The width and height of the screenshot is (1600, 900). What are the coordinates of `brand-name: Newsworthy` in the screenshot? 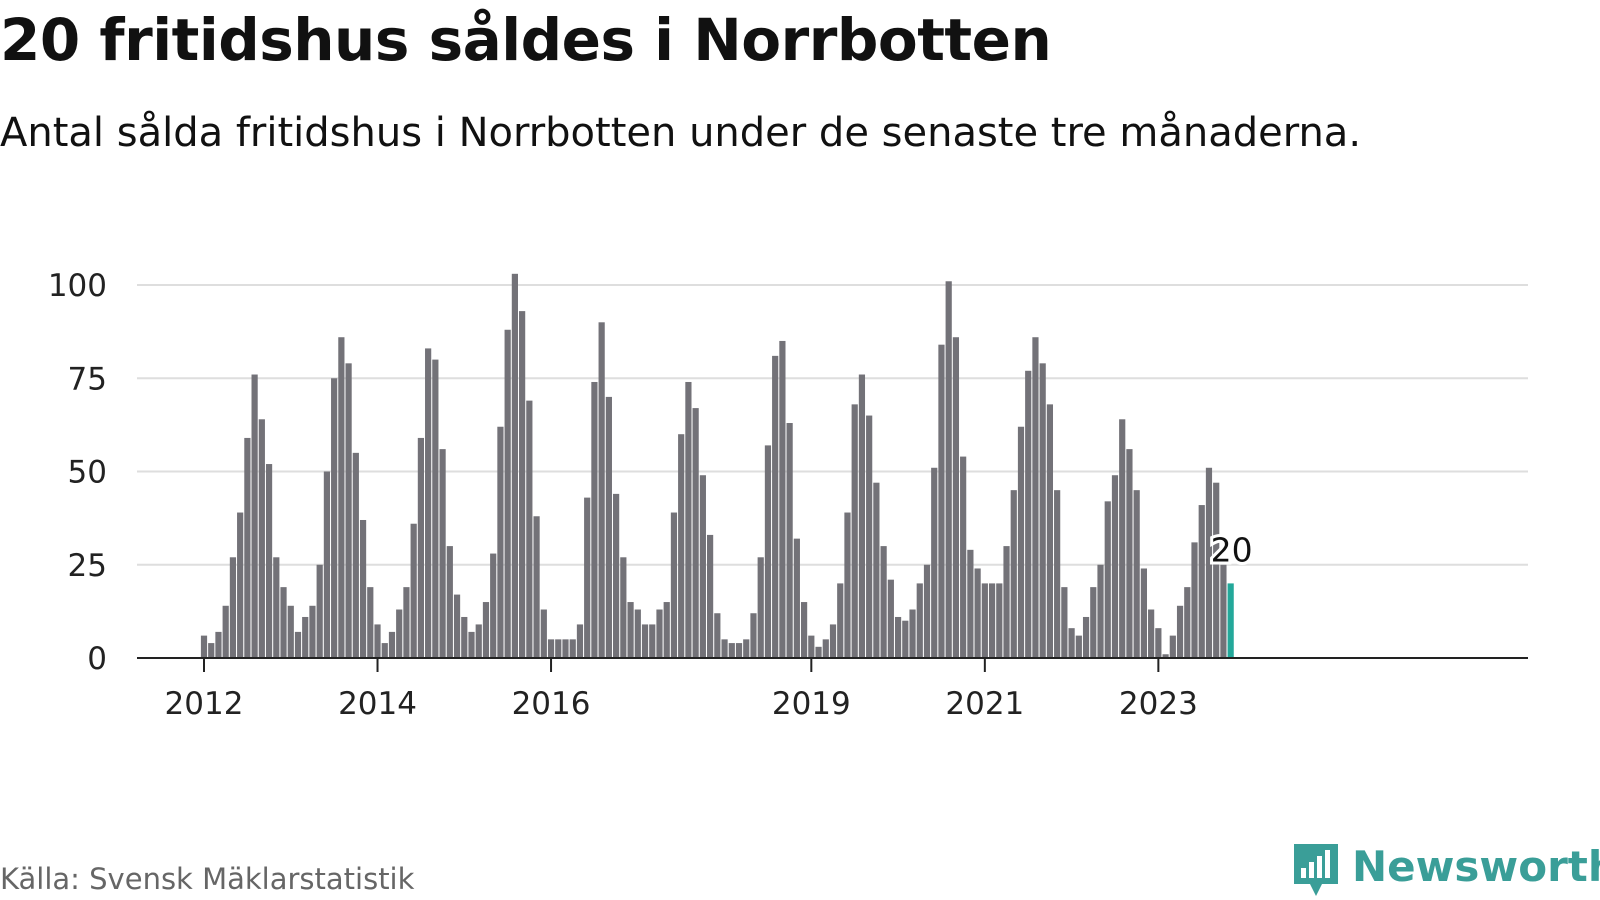 It's located at (1476, 866).